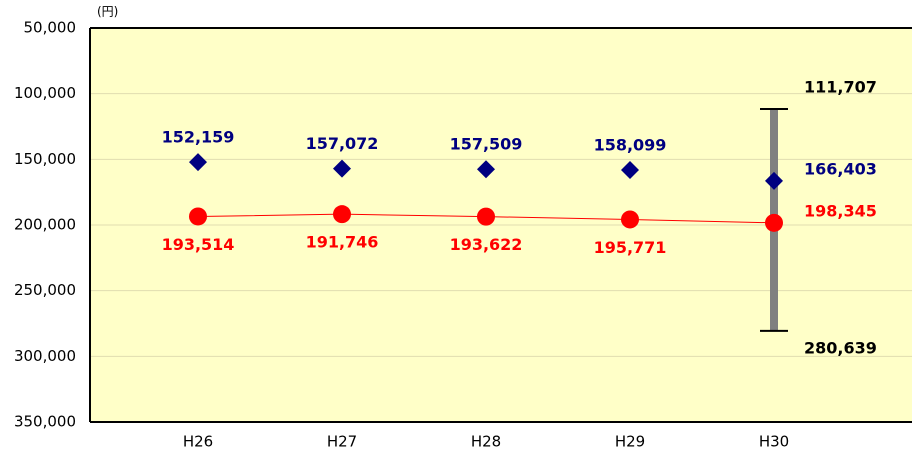 The image size is (912, 454). What do you see at coordinates (45, 93) in the screenshot?
I see `y-tick-label: 100,000` at bounding box center [45, 93].